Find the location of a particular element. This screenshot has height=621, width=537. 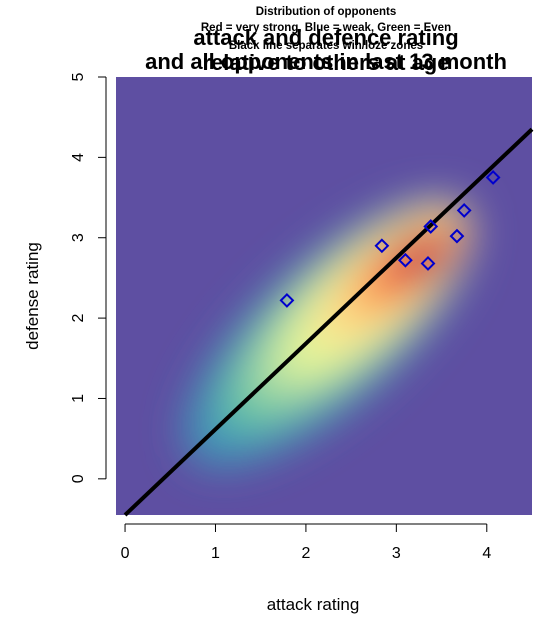

x-axis-label: attack rating is located at coordinates (313, 604).